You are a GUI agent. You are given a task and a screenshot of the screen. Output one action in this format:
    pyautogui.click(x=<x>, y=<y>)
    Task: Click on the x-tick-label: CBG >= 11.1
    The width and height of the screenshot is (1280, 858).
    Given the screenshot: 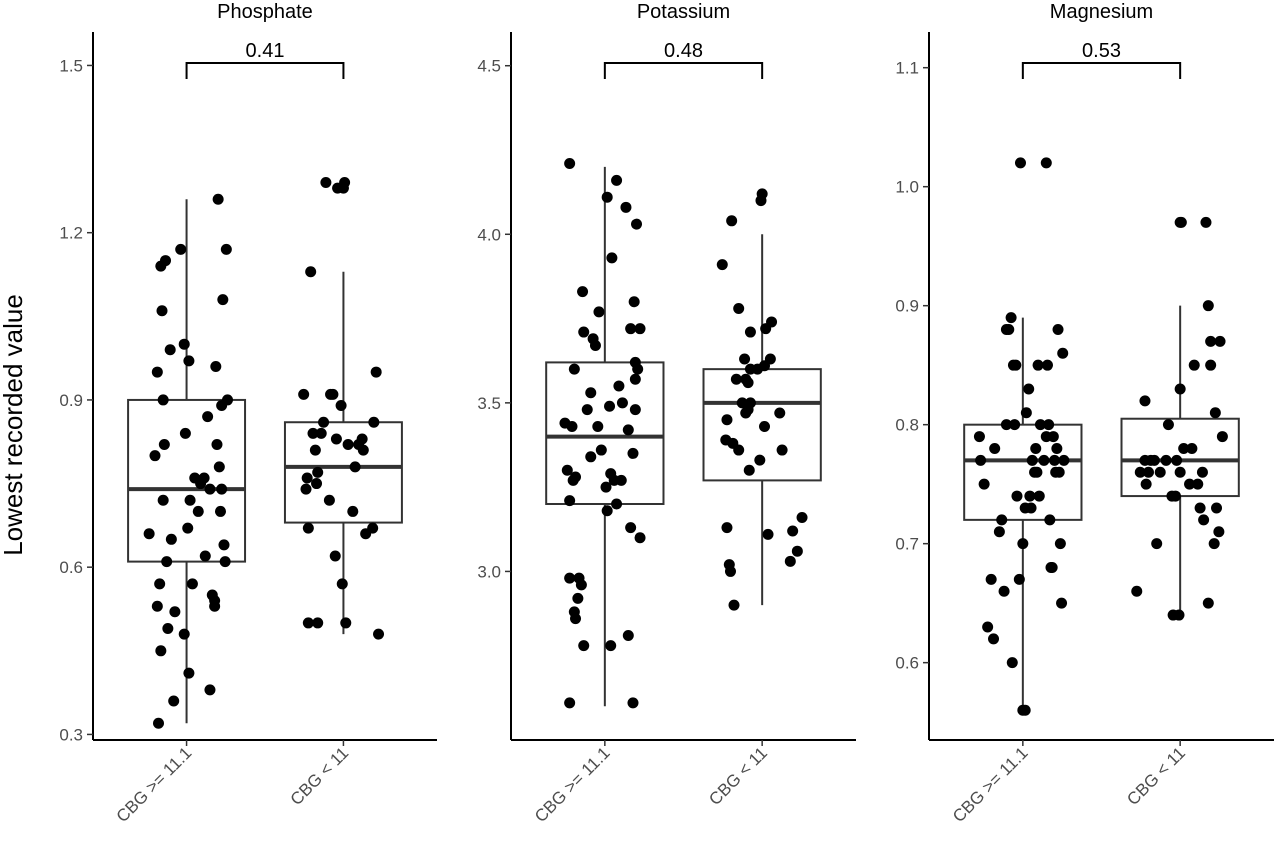 What is the action you would take?
    pyautogui.click(x=990, y=784)
    